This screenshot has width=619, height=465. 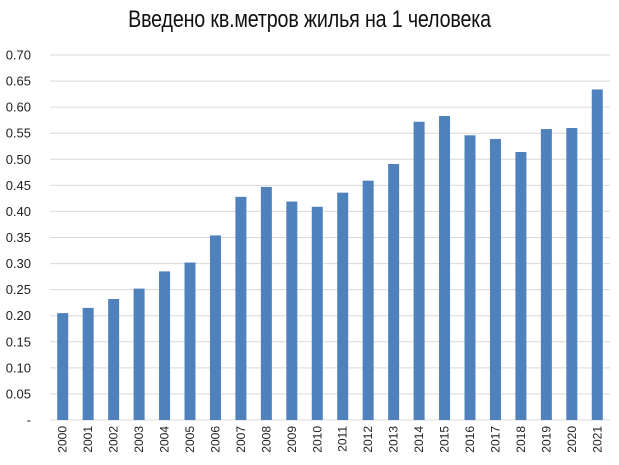 I want to click on x-tick-label: 2020, so click(x=572, y=439).